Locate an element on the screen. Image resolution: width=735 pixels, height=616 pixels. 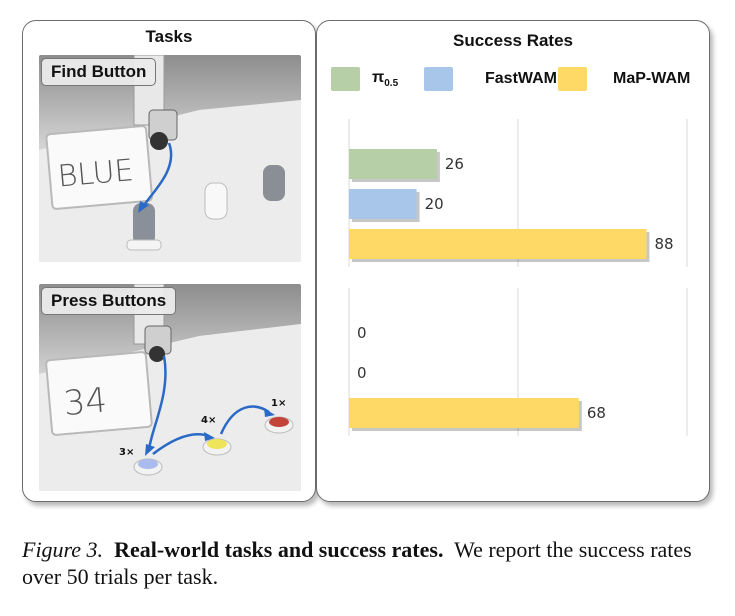
press-buttons-photo: 34 Press Buttons 3× 4× 1× is located at coordinates (170, 387).